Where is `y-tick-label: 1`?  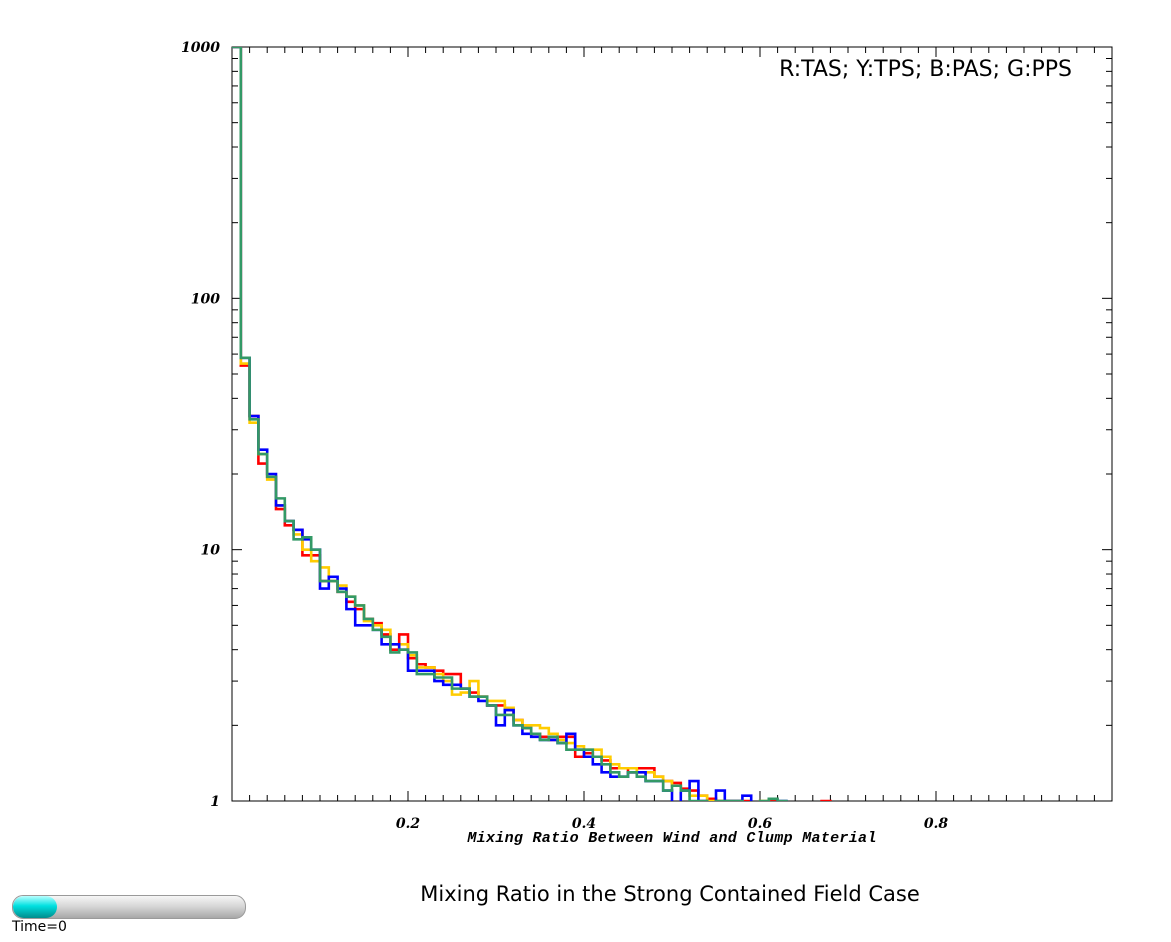 y-tick-label: 1 is located at coordinates (215, 802).